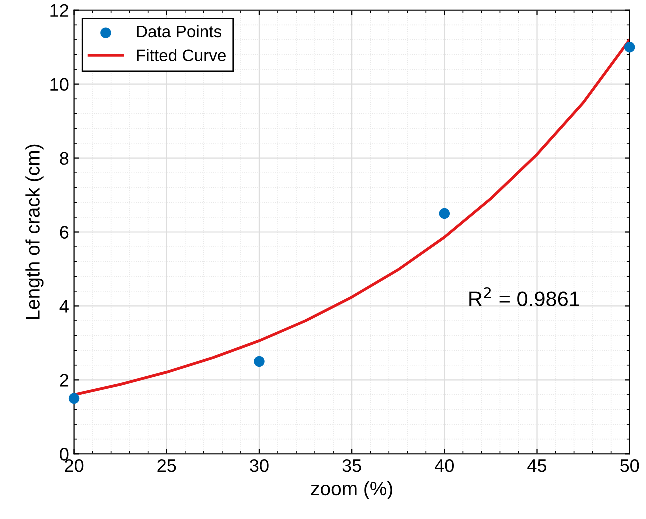  What do you see at coordinates (444, 465) in the screenshot?
I see `x-tick-label: 40` at bounding box center [444, 465].